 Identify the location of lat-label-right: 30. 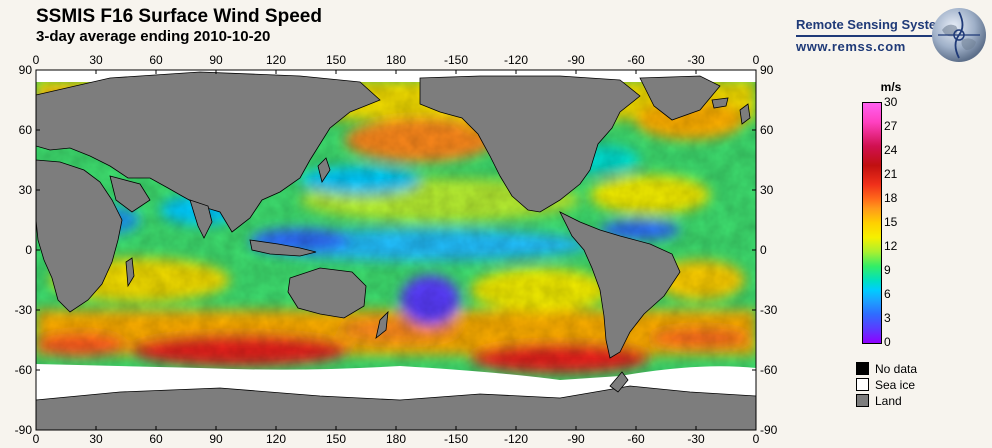
(767, 190).